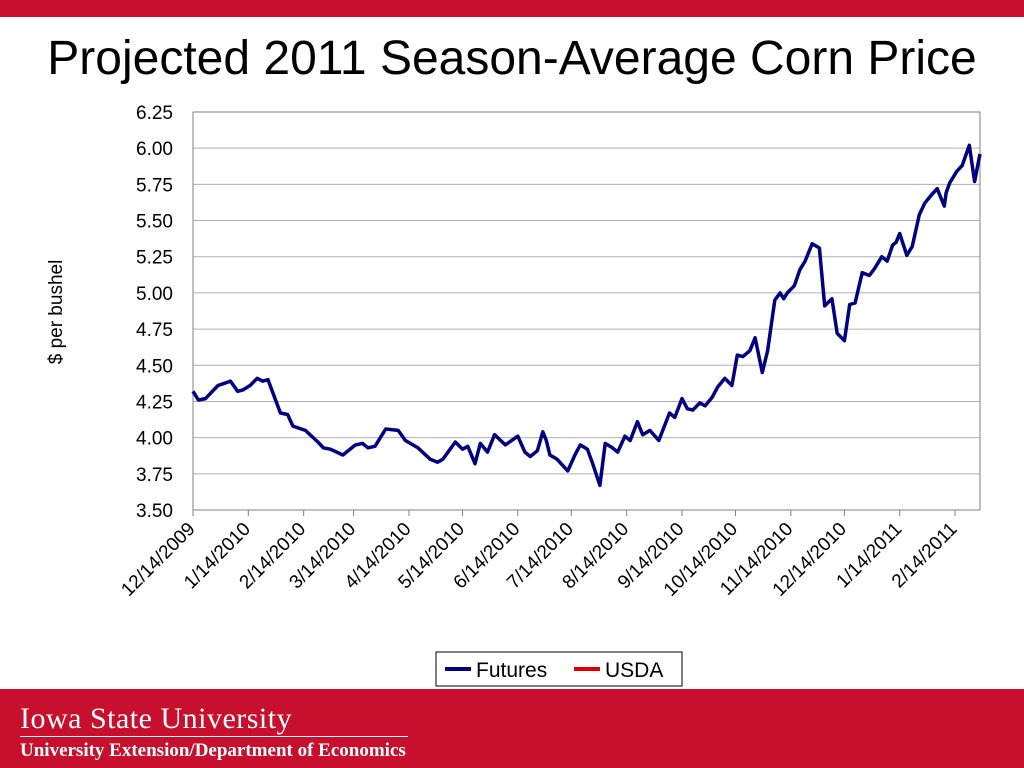 Image resolution: width=1024 pixels, height=768 pixels. What do you see at coordinates (154, 402) in the screenshot?
I see `y-tick-label: 4.25` at bounding box center [154, 402].